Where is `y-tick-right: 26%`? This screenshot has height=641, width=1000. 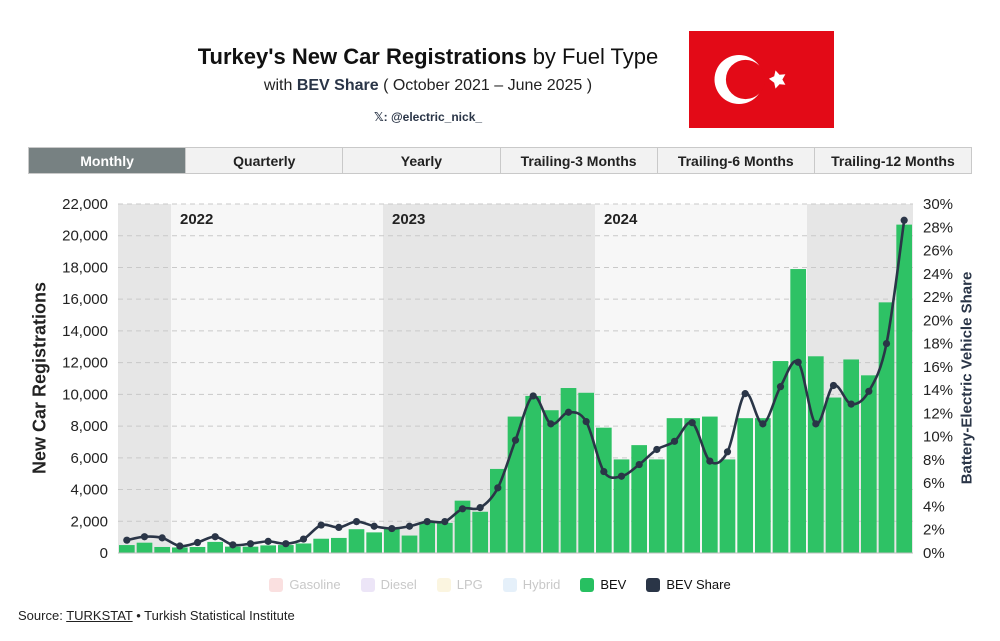 y-tick-right: 26% is located at coordinates (938, 251).